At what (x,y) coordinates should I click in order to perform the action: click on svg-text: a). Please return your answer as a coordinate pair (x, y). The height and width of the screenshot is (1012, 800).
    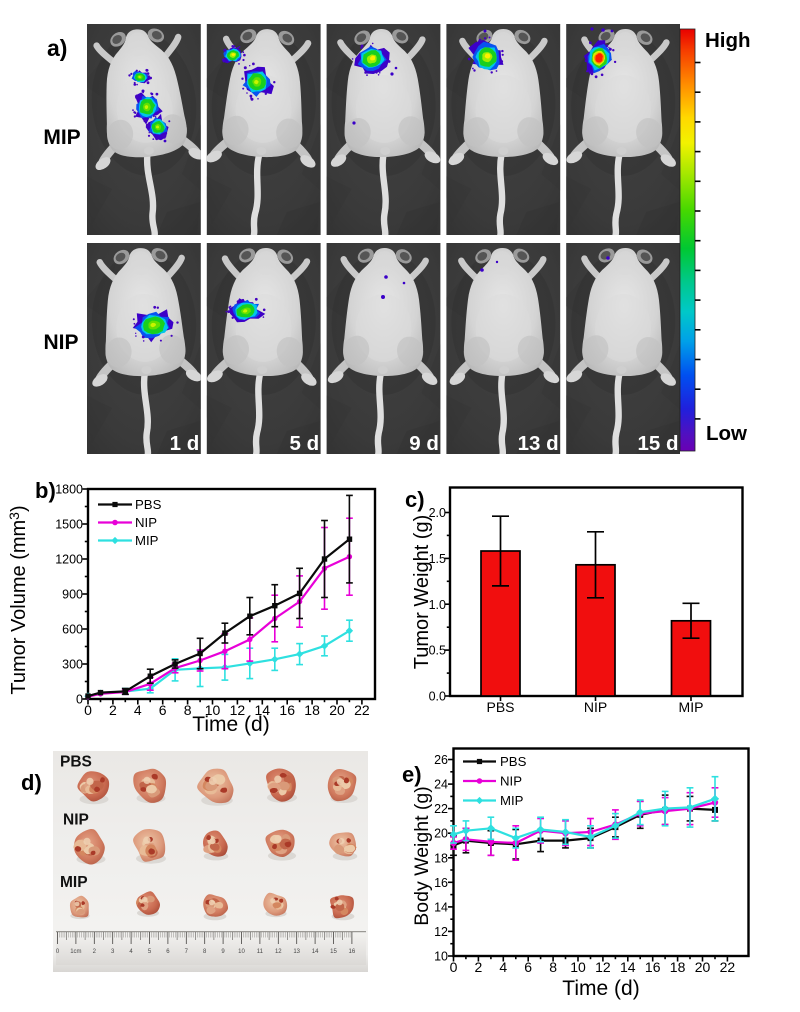
    Looking at the image, I should click on (57, 48).